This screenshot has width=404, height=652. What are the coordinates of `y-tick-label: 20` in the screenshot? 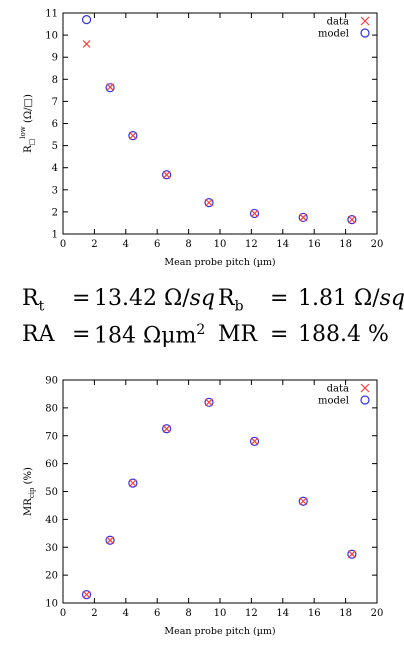 It's located at (51, 576).